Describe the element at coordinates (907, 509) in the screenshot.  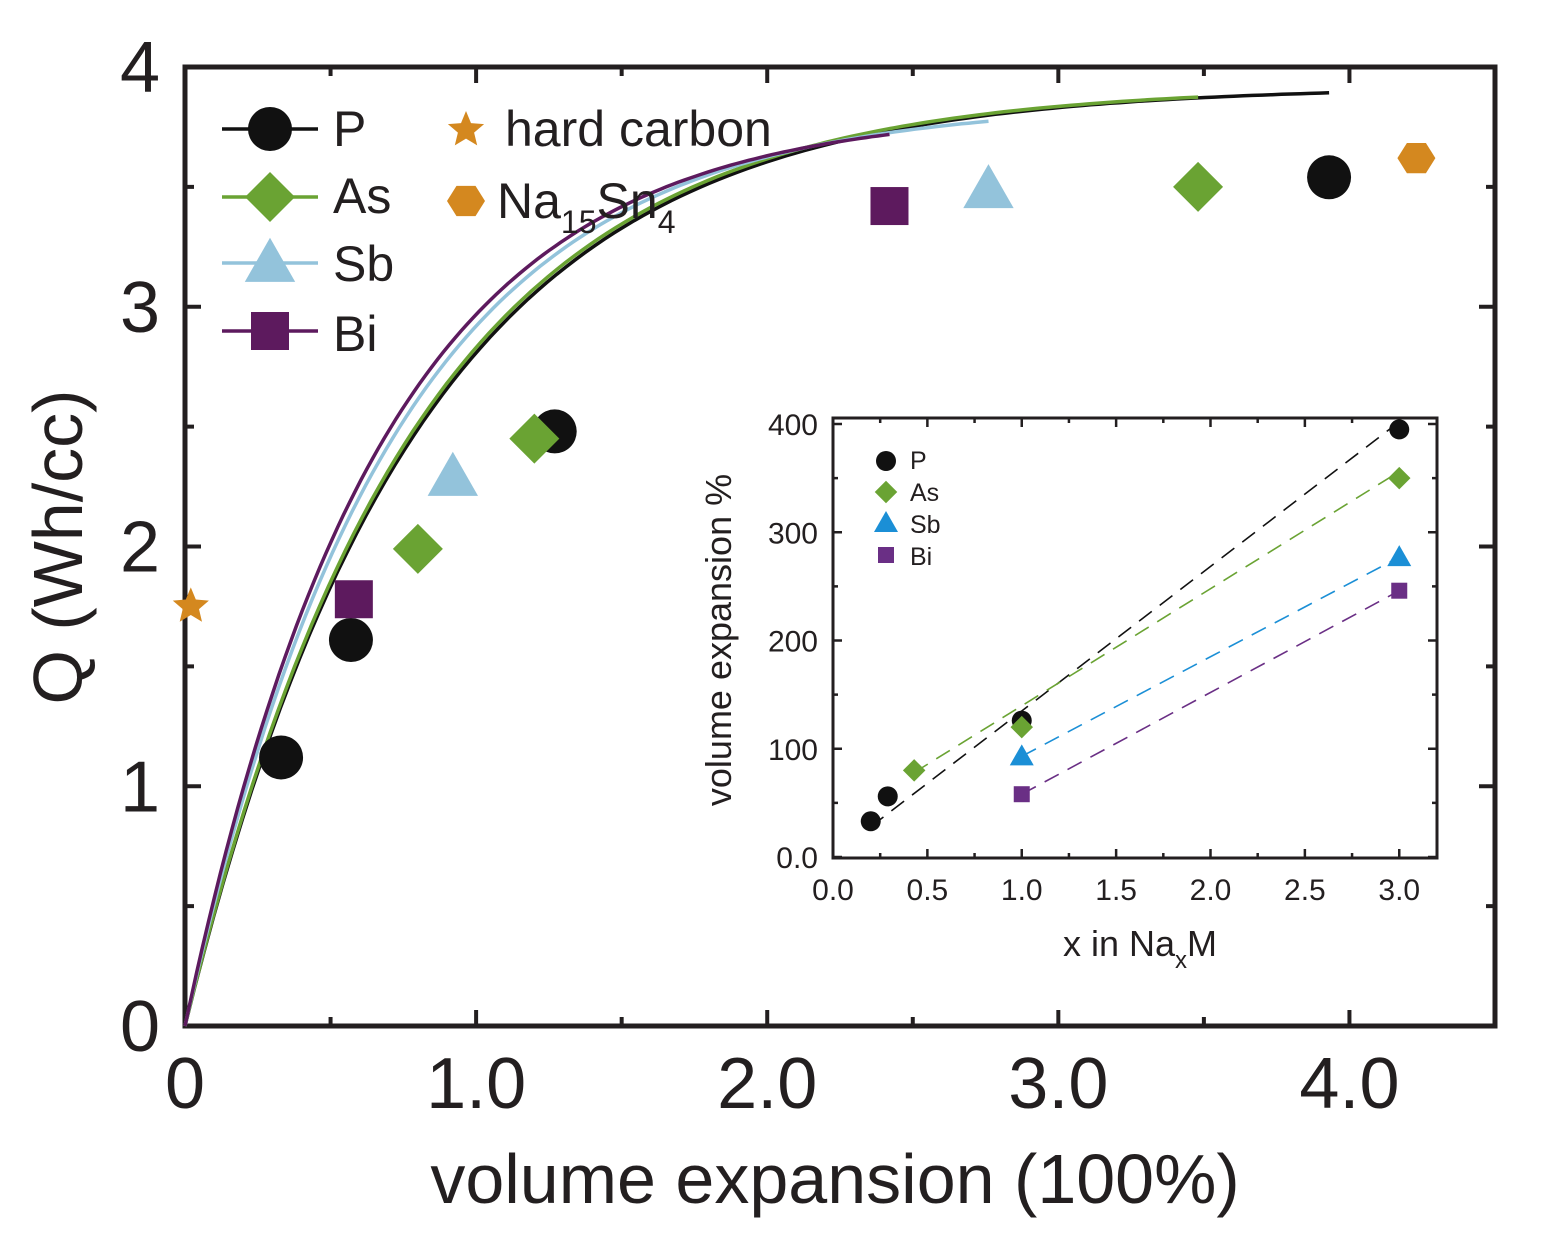
I see `inset-legend: P As Sb Bi` at that location.